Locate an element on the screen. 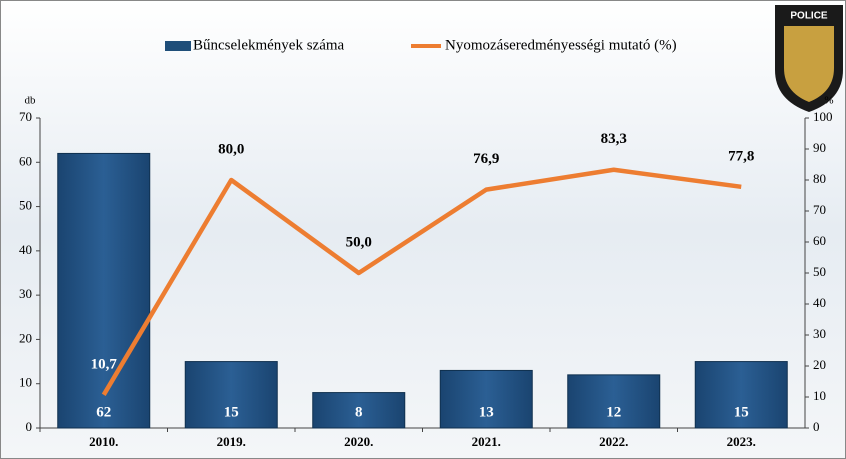 Image resolution: width=846 pixels, height=459 pixels. y-tick-label: 40 is located at coordinates (25, 249).